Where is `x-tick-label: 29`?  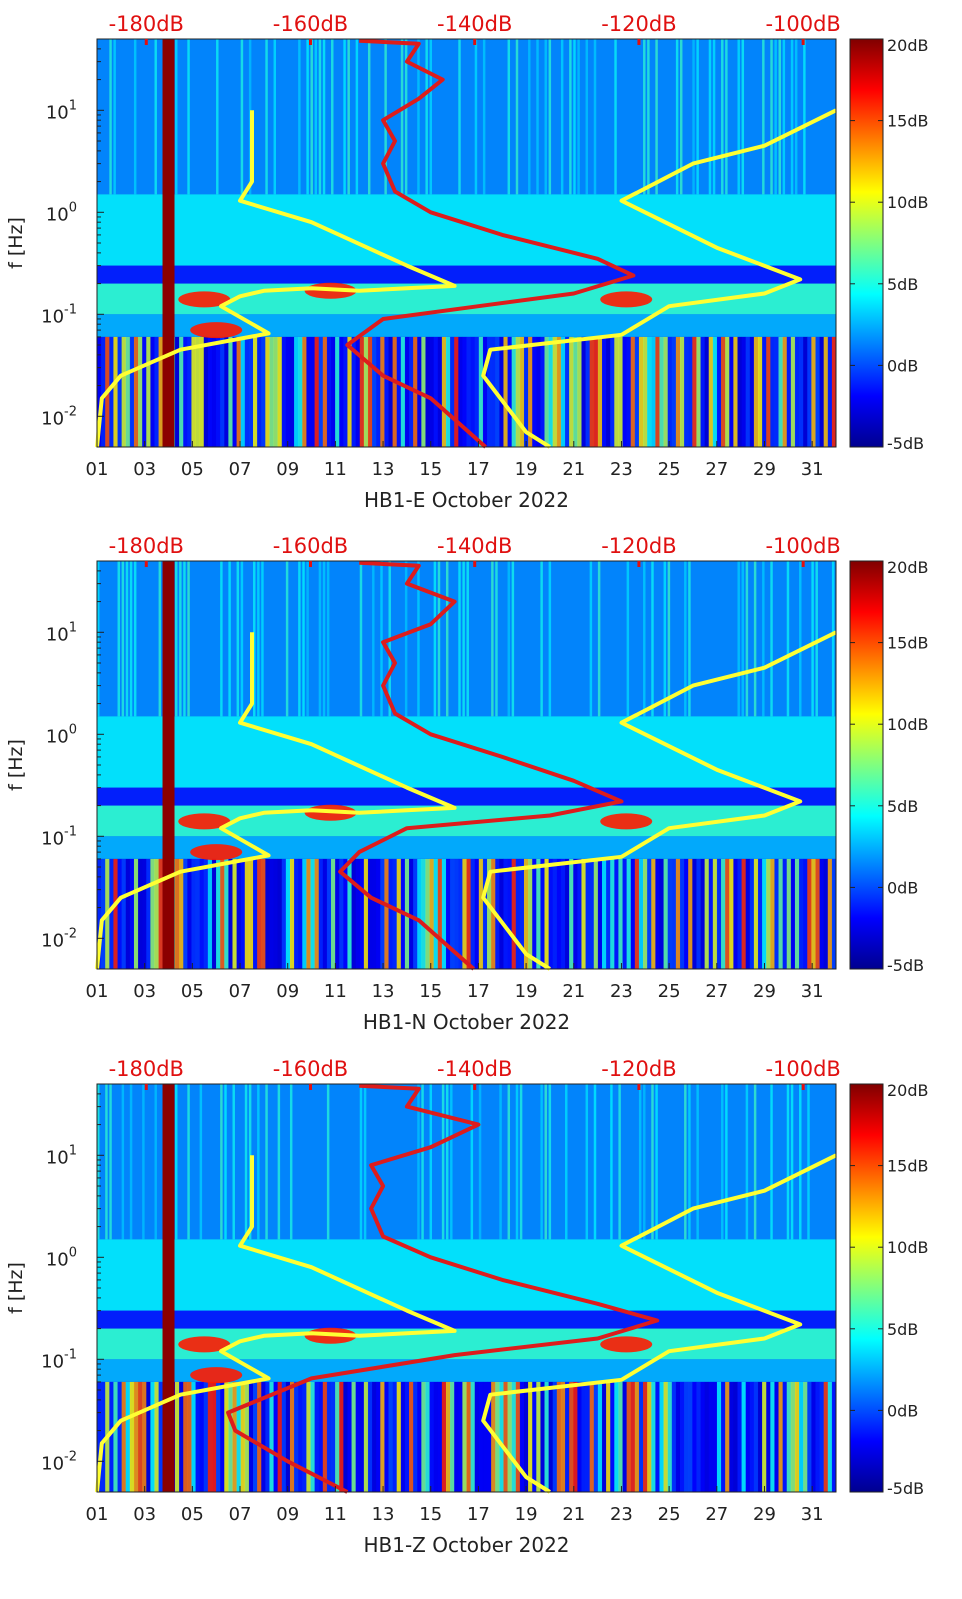 x-tick-label: 29 is located at coordinates (764, 1514).